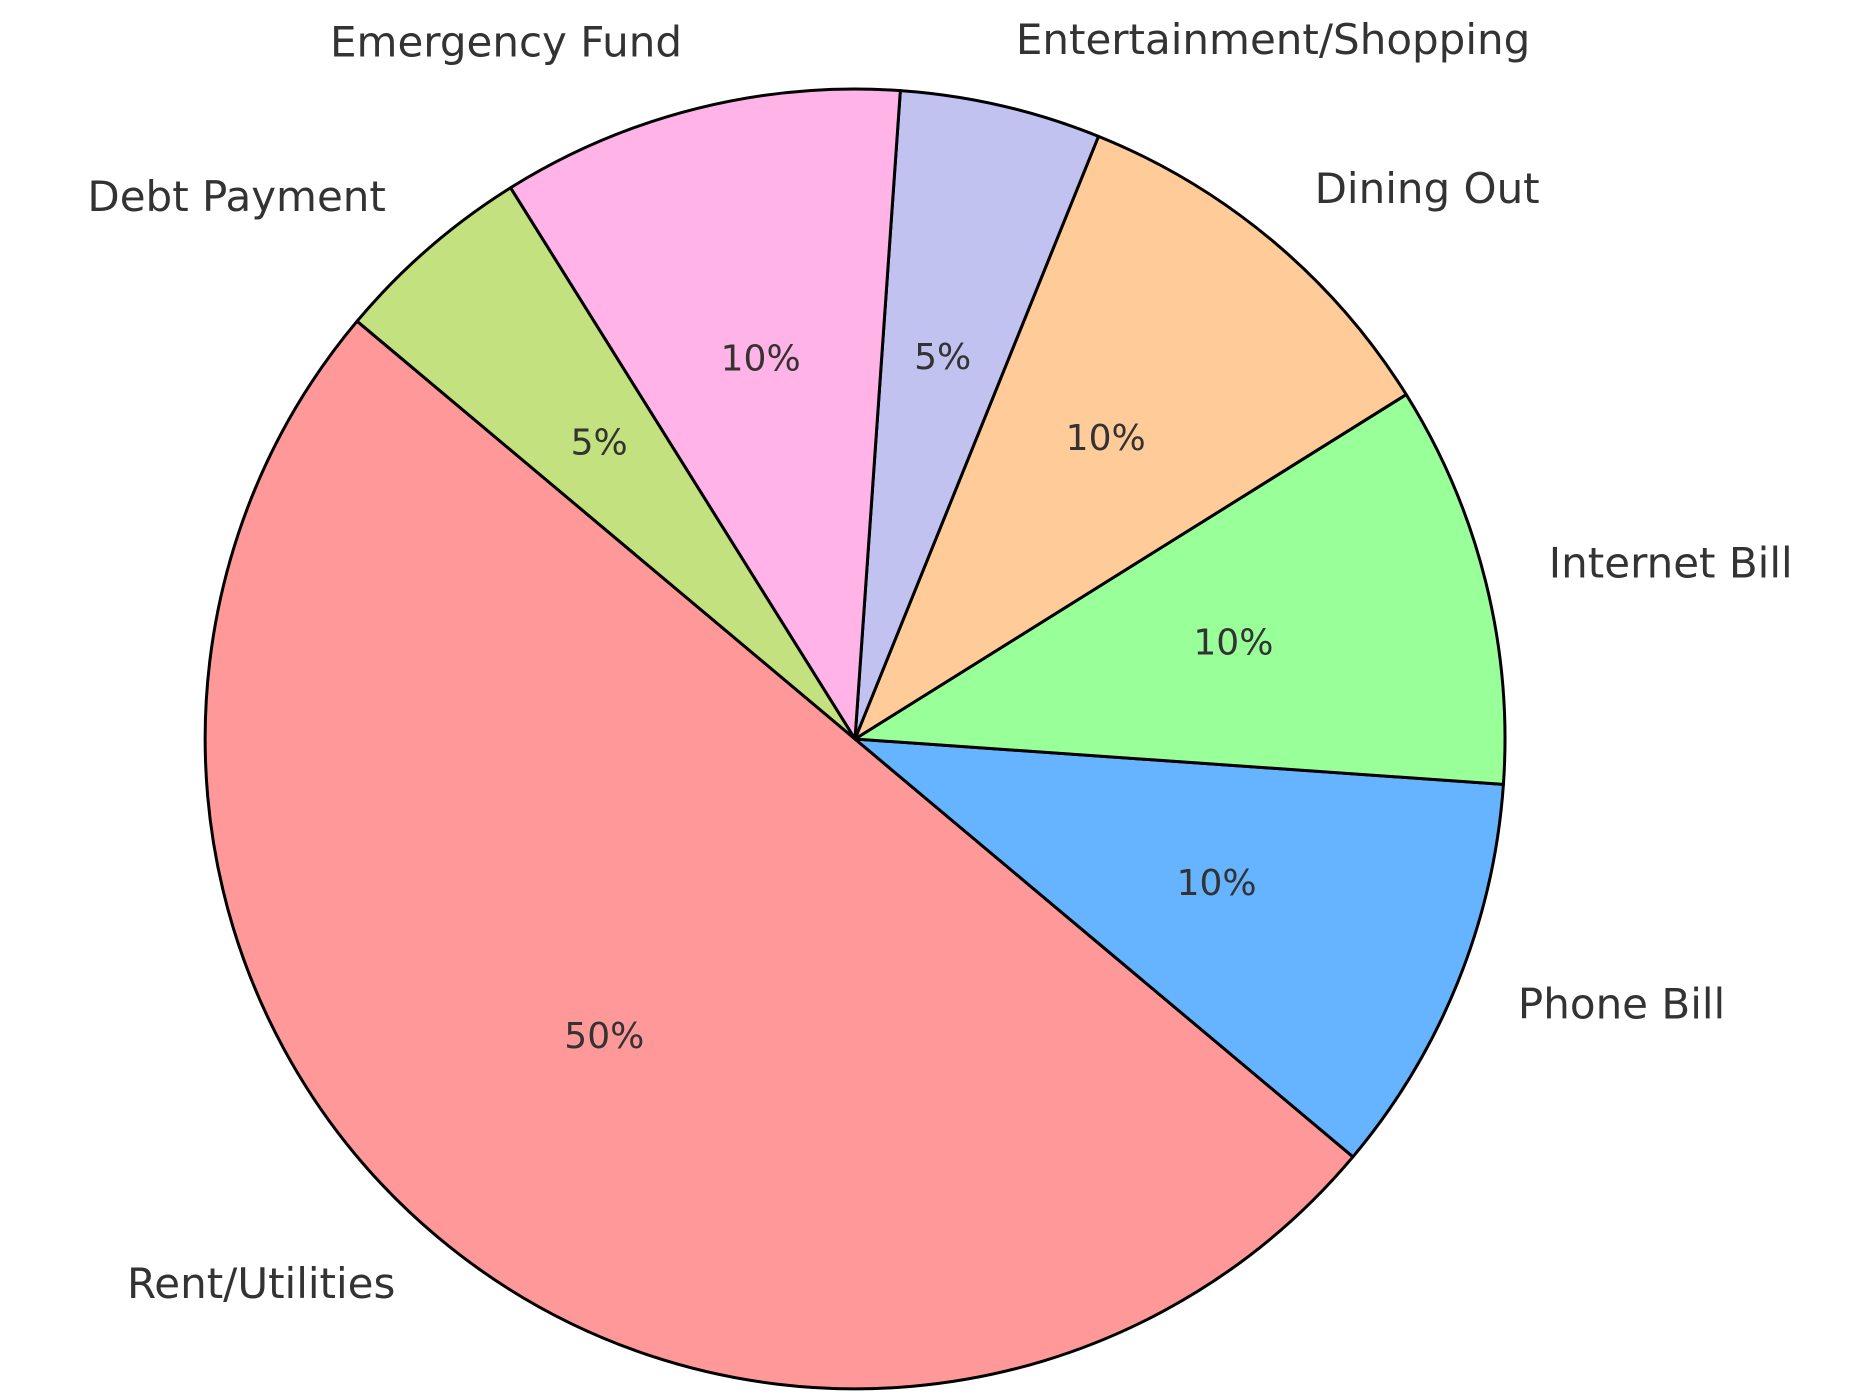 The width and height of the screenshot is (1863, 1397). Describe the element at coordinates (261, 1283) in the screenshot. I see `slice-label: Rent/Utilities` at that location.